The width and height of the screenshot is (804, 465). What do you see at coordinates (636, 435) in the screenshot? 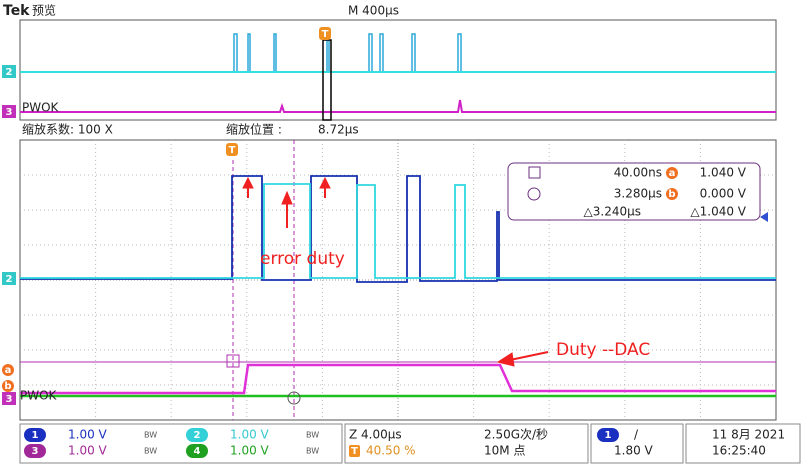
I see `trigger-slope: /` at bounding box center [636, 435].